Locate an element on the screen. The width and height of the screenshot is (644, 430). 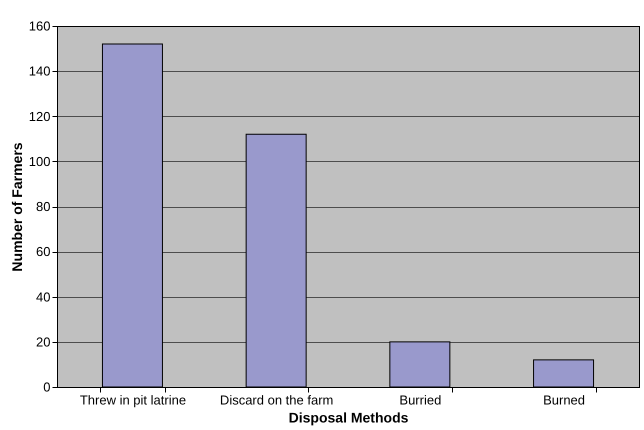
y-tick-label: 160 is located at coordinates (39, 26).